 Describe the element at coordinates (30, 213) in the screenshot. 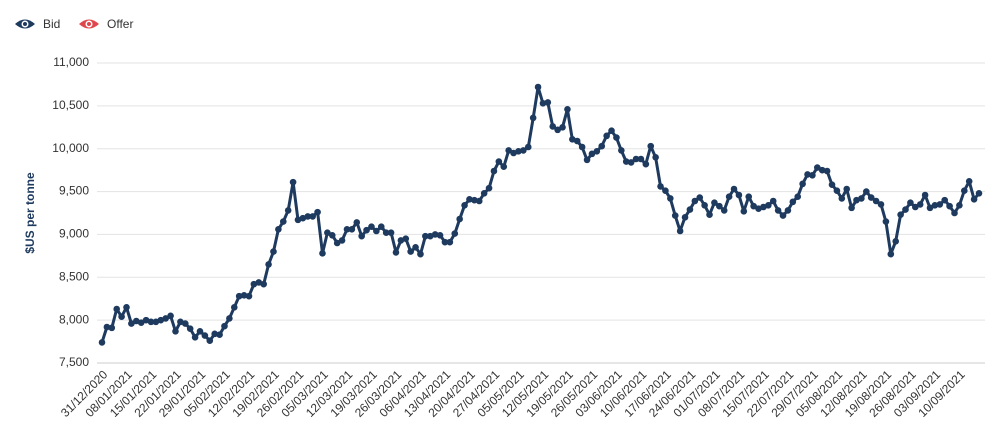

I see `y-axis-label: $US per tonne` at that location.